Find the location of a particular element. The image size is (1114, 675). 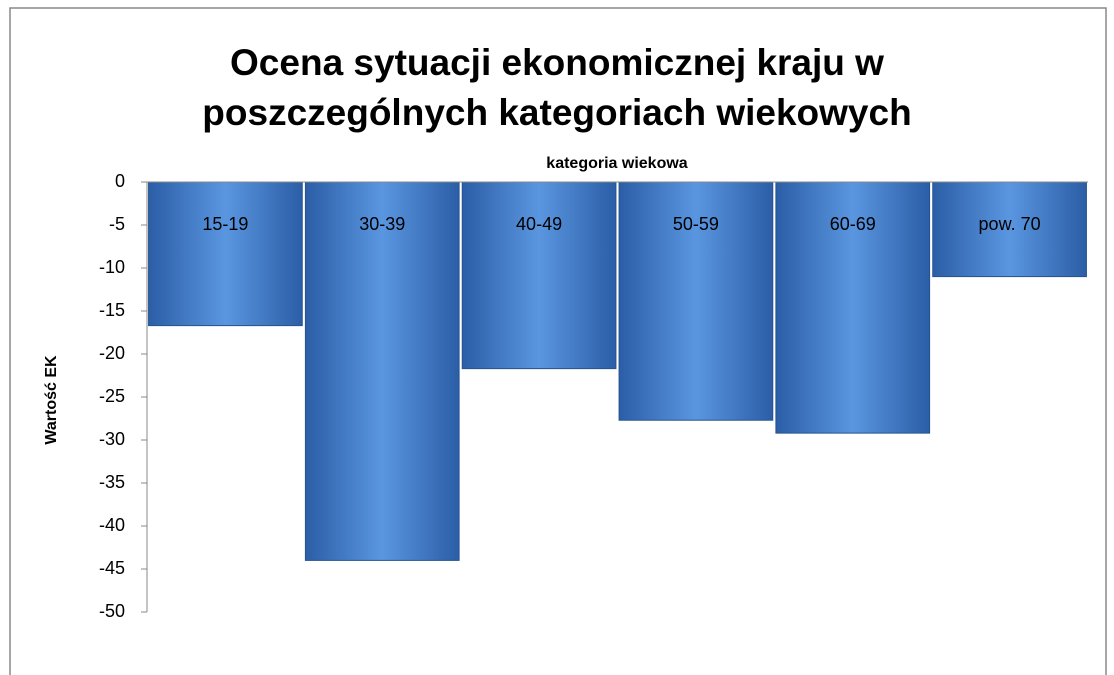

y-tick-label: -5 is located at coordinates (117, 224).